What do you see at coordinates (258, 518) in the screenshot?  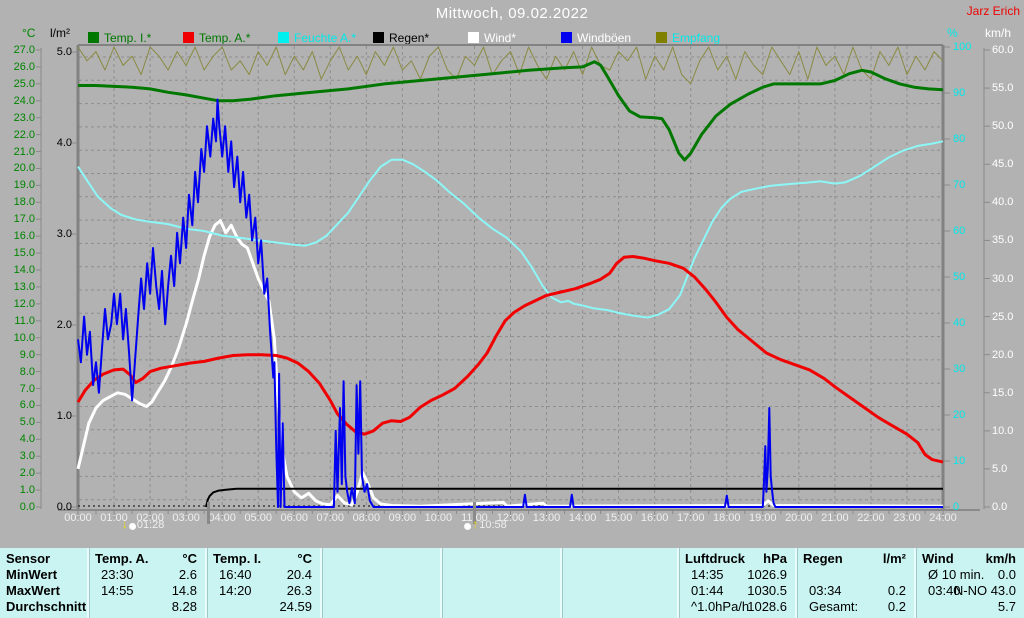 I see `time-axis-label: 05:00` at bounding box center [258, 518].